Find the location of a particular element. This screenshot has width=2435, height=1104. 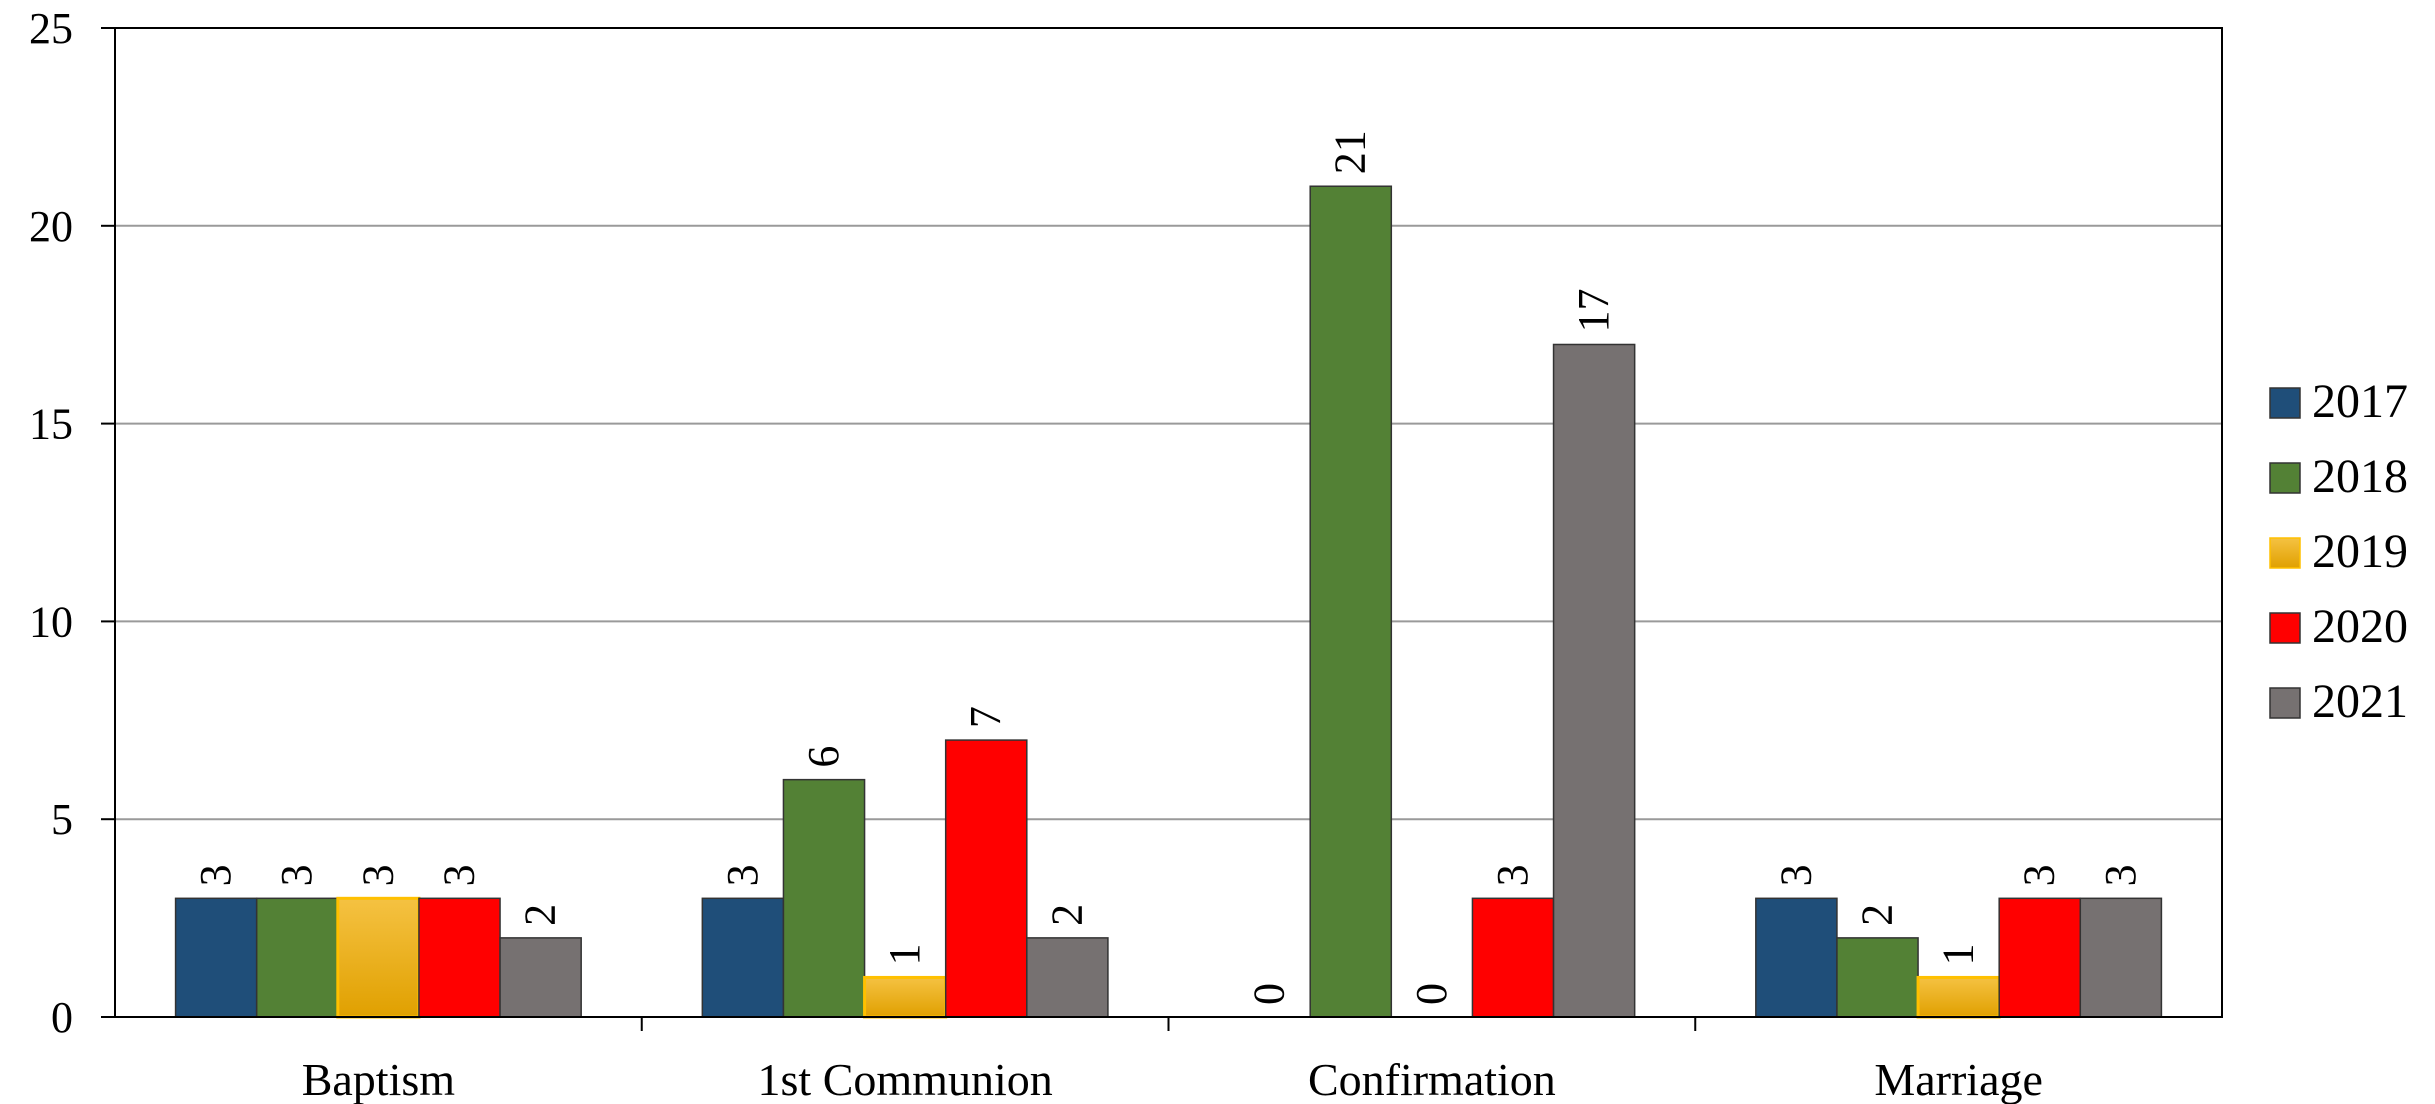

y-tick-label: 10 is located at coordinates (51, 621).